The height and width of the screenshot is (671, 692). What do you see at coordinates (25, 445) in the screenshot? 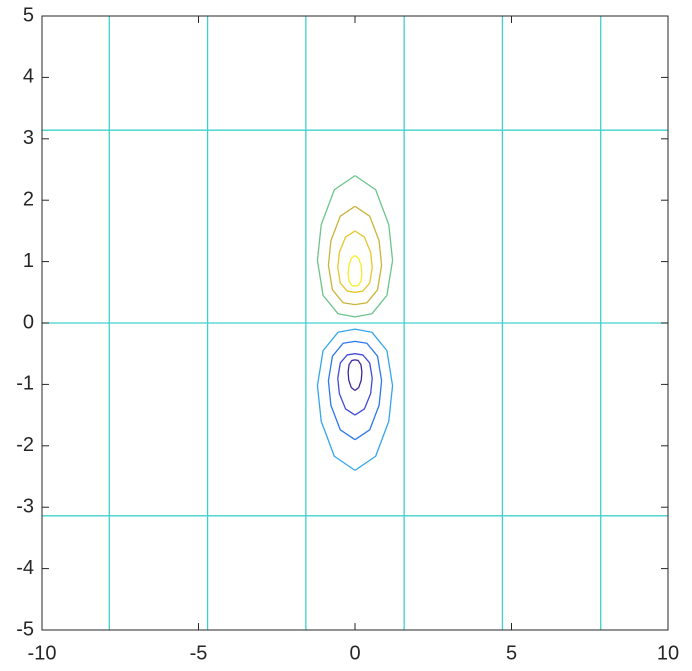
I see `y-tick-label: -2` at bounding box center [25, 445].